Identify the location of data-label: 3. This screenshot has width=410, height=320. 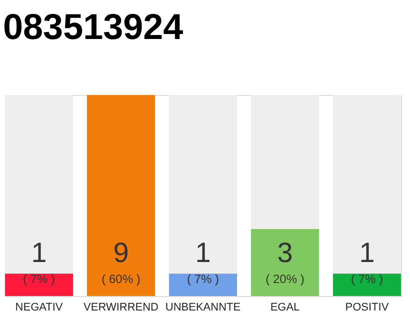
(285, 252).